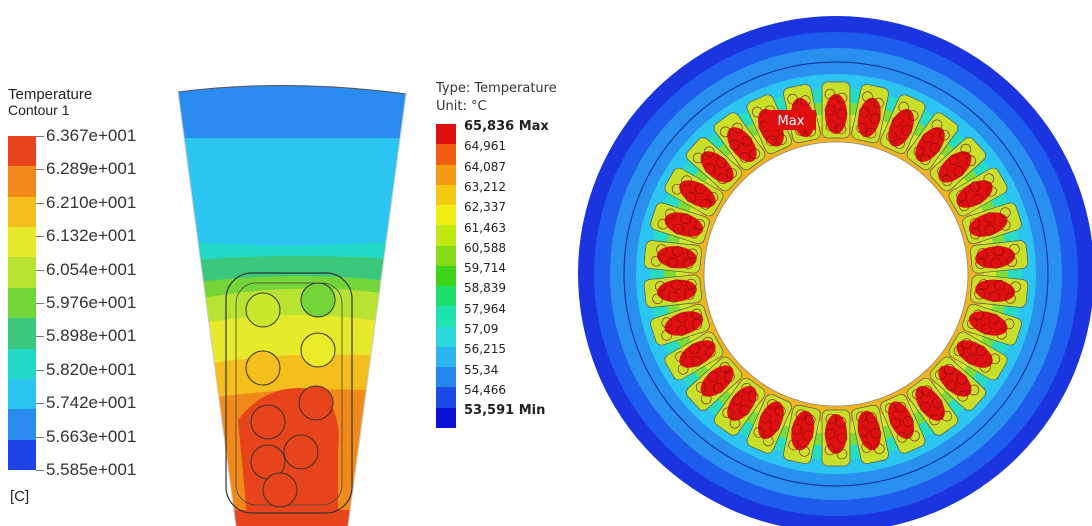  I want to click on left-scale-label: 5.898e+001, so click(91, 336).